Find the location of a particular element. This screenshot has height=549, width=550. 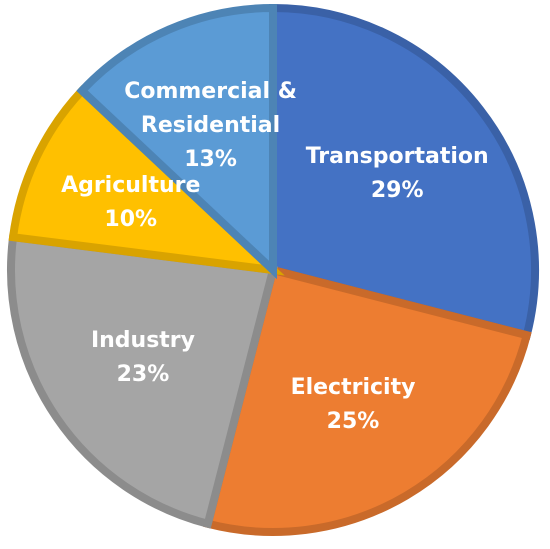

value-label: 13% is located at coordinates (210, 159).